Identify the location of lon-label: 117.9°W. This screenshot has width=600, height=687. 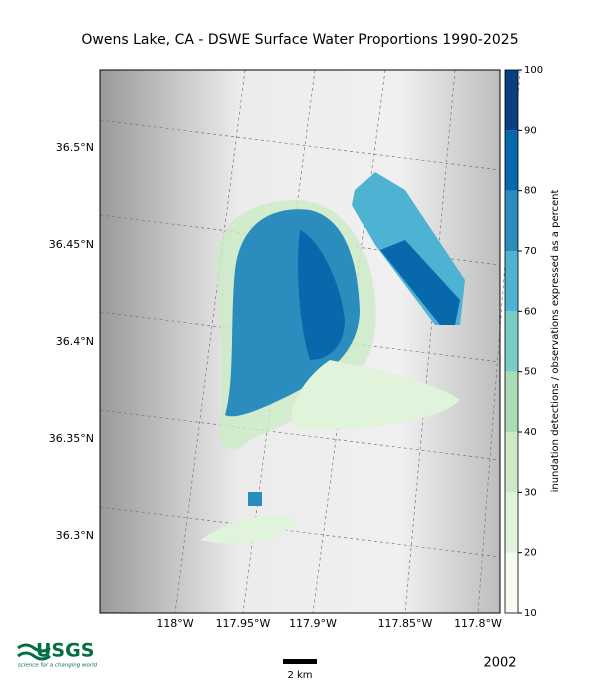
(313, 623).